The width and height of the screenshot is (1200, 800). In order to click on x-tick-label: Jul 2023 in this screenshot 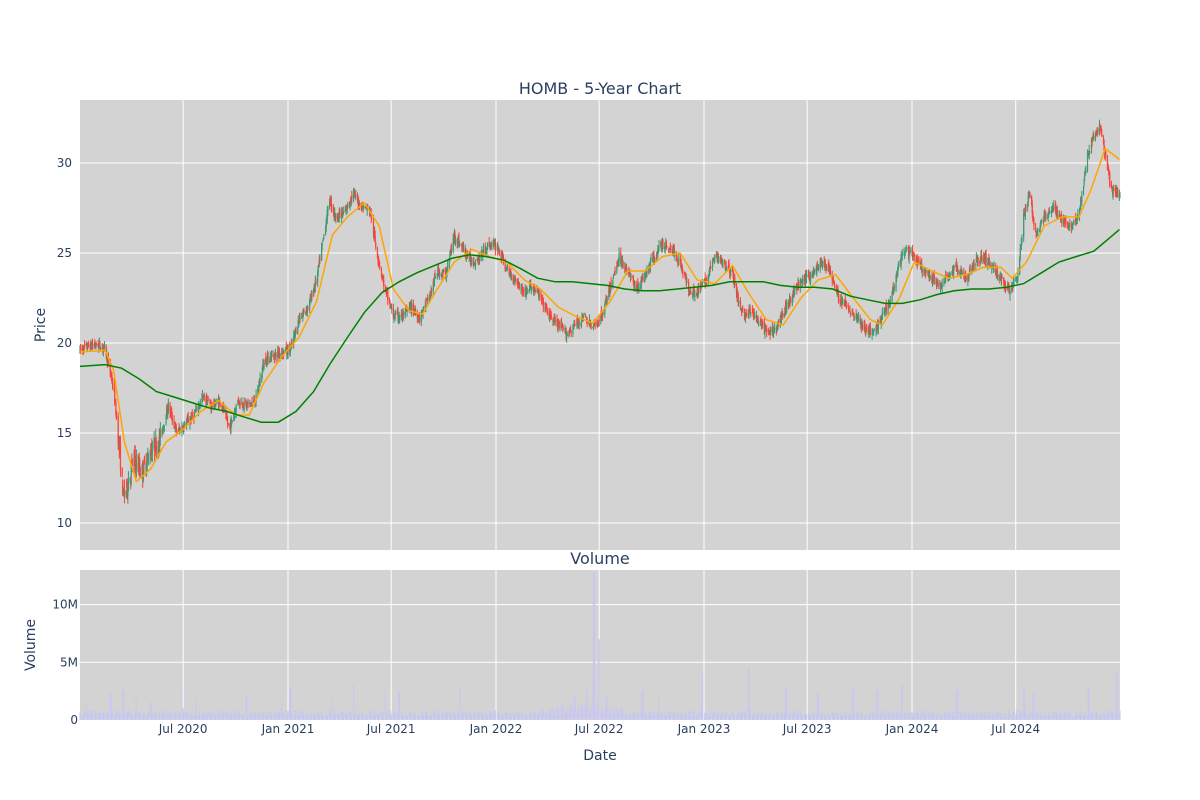, I will do `click(807, 729)`.